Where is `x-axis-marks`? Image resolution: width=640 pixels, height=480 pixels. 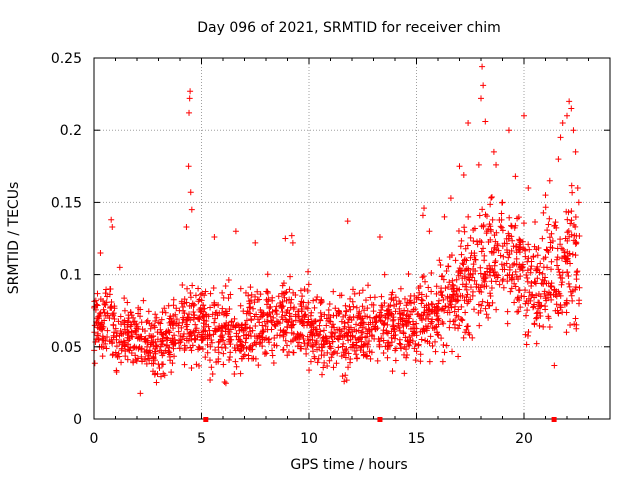
x-axis-marks is located at coordinates (380, 419).